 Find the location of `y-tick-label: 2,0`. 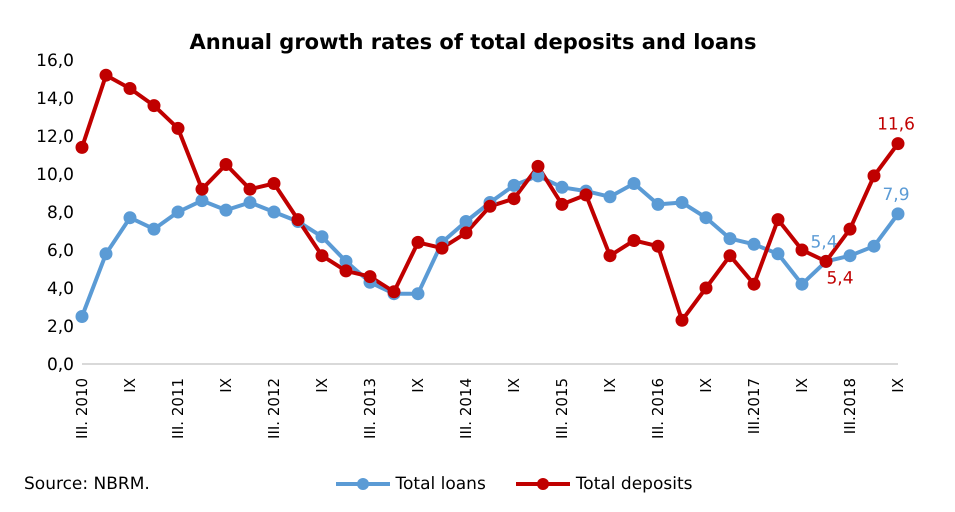

y-tick-label: 2,0 is located at coordinates (60, 327).